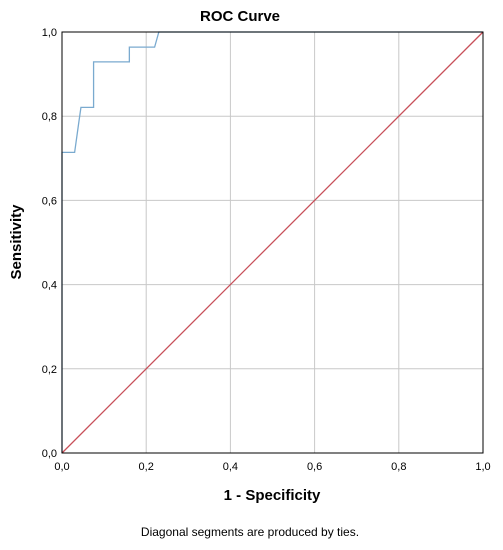  Describe the element at coordinates (49, 33) in the screenshot. I see `y-tick-label: 1,0` at that location.